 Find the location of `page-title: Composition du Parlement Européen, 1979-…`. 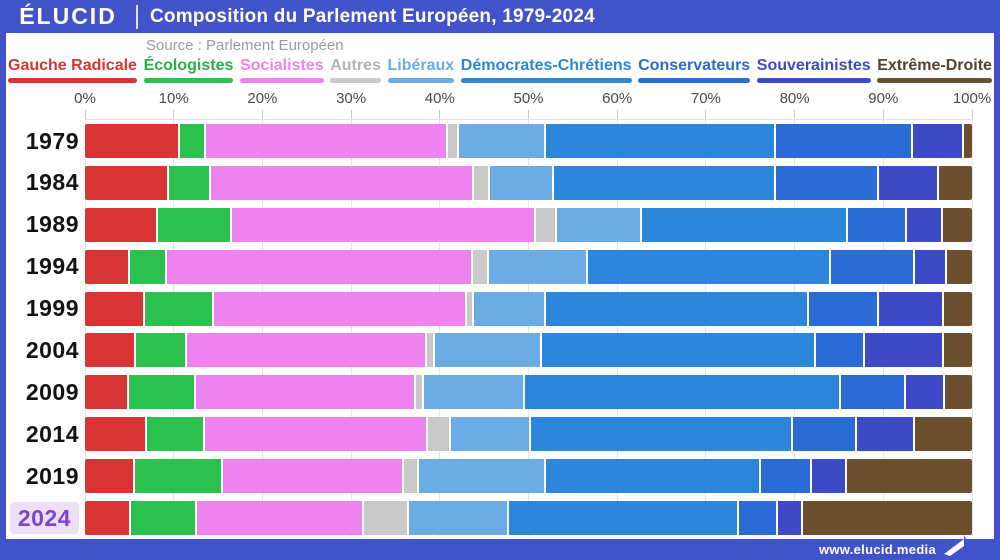

page-title: Composition du Parlement Européen, 1979-… is located at coordinates (372, 16).